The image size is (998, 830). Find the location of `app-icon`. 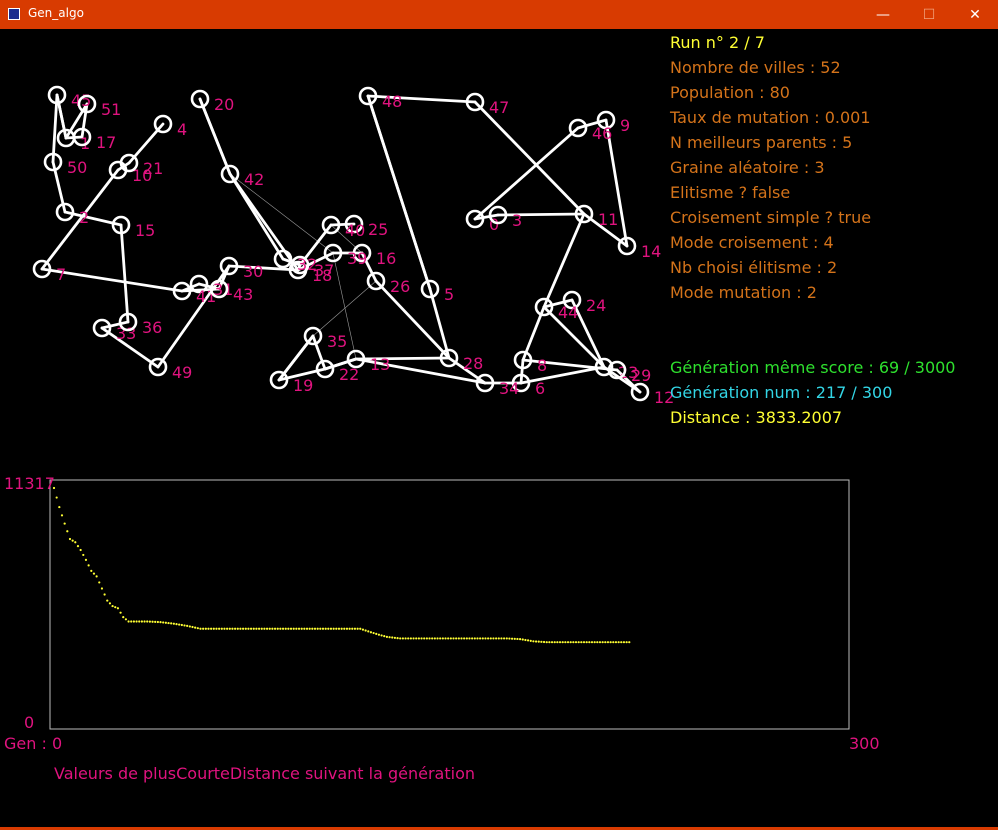

app-icon is located at coordinates (14, 14).